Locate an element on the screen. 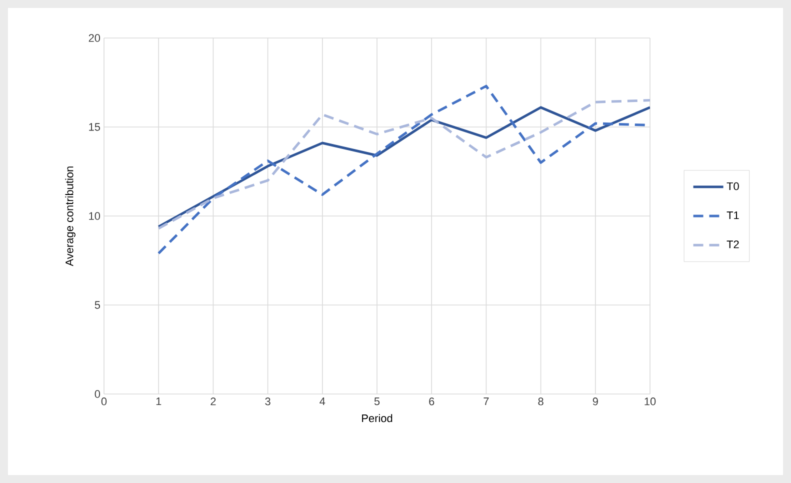 This screenshot has width=791, height=483. legend-label: T0 is located at coordinates (732, 186).